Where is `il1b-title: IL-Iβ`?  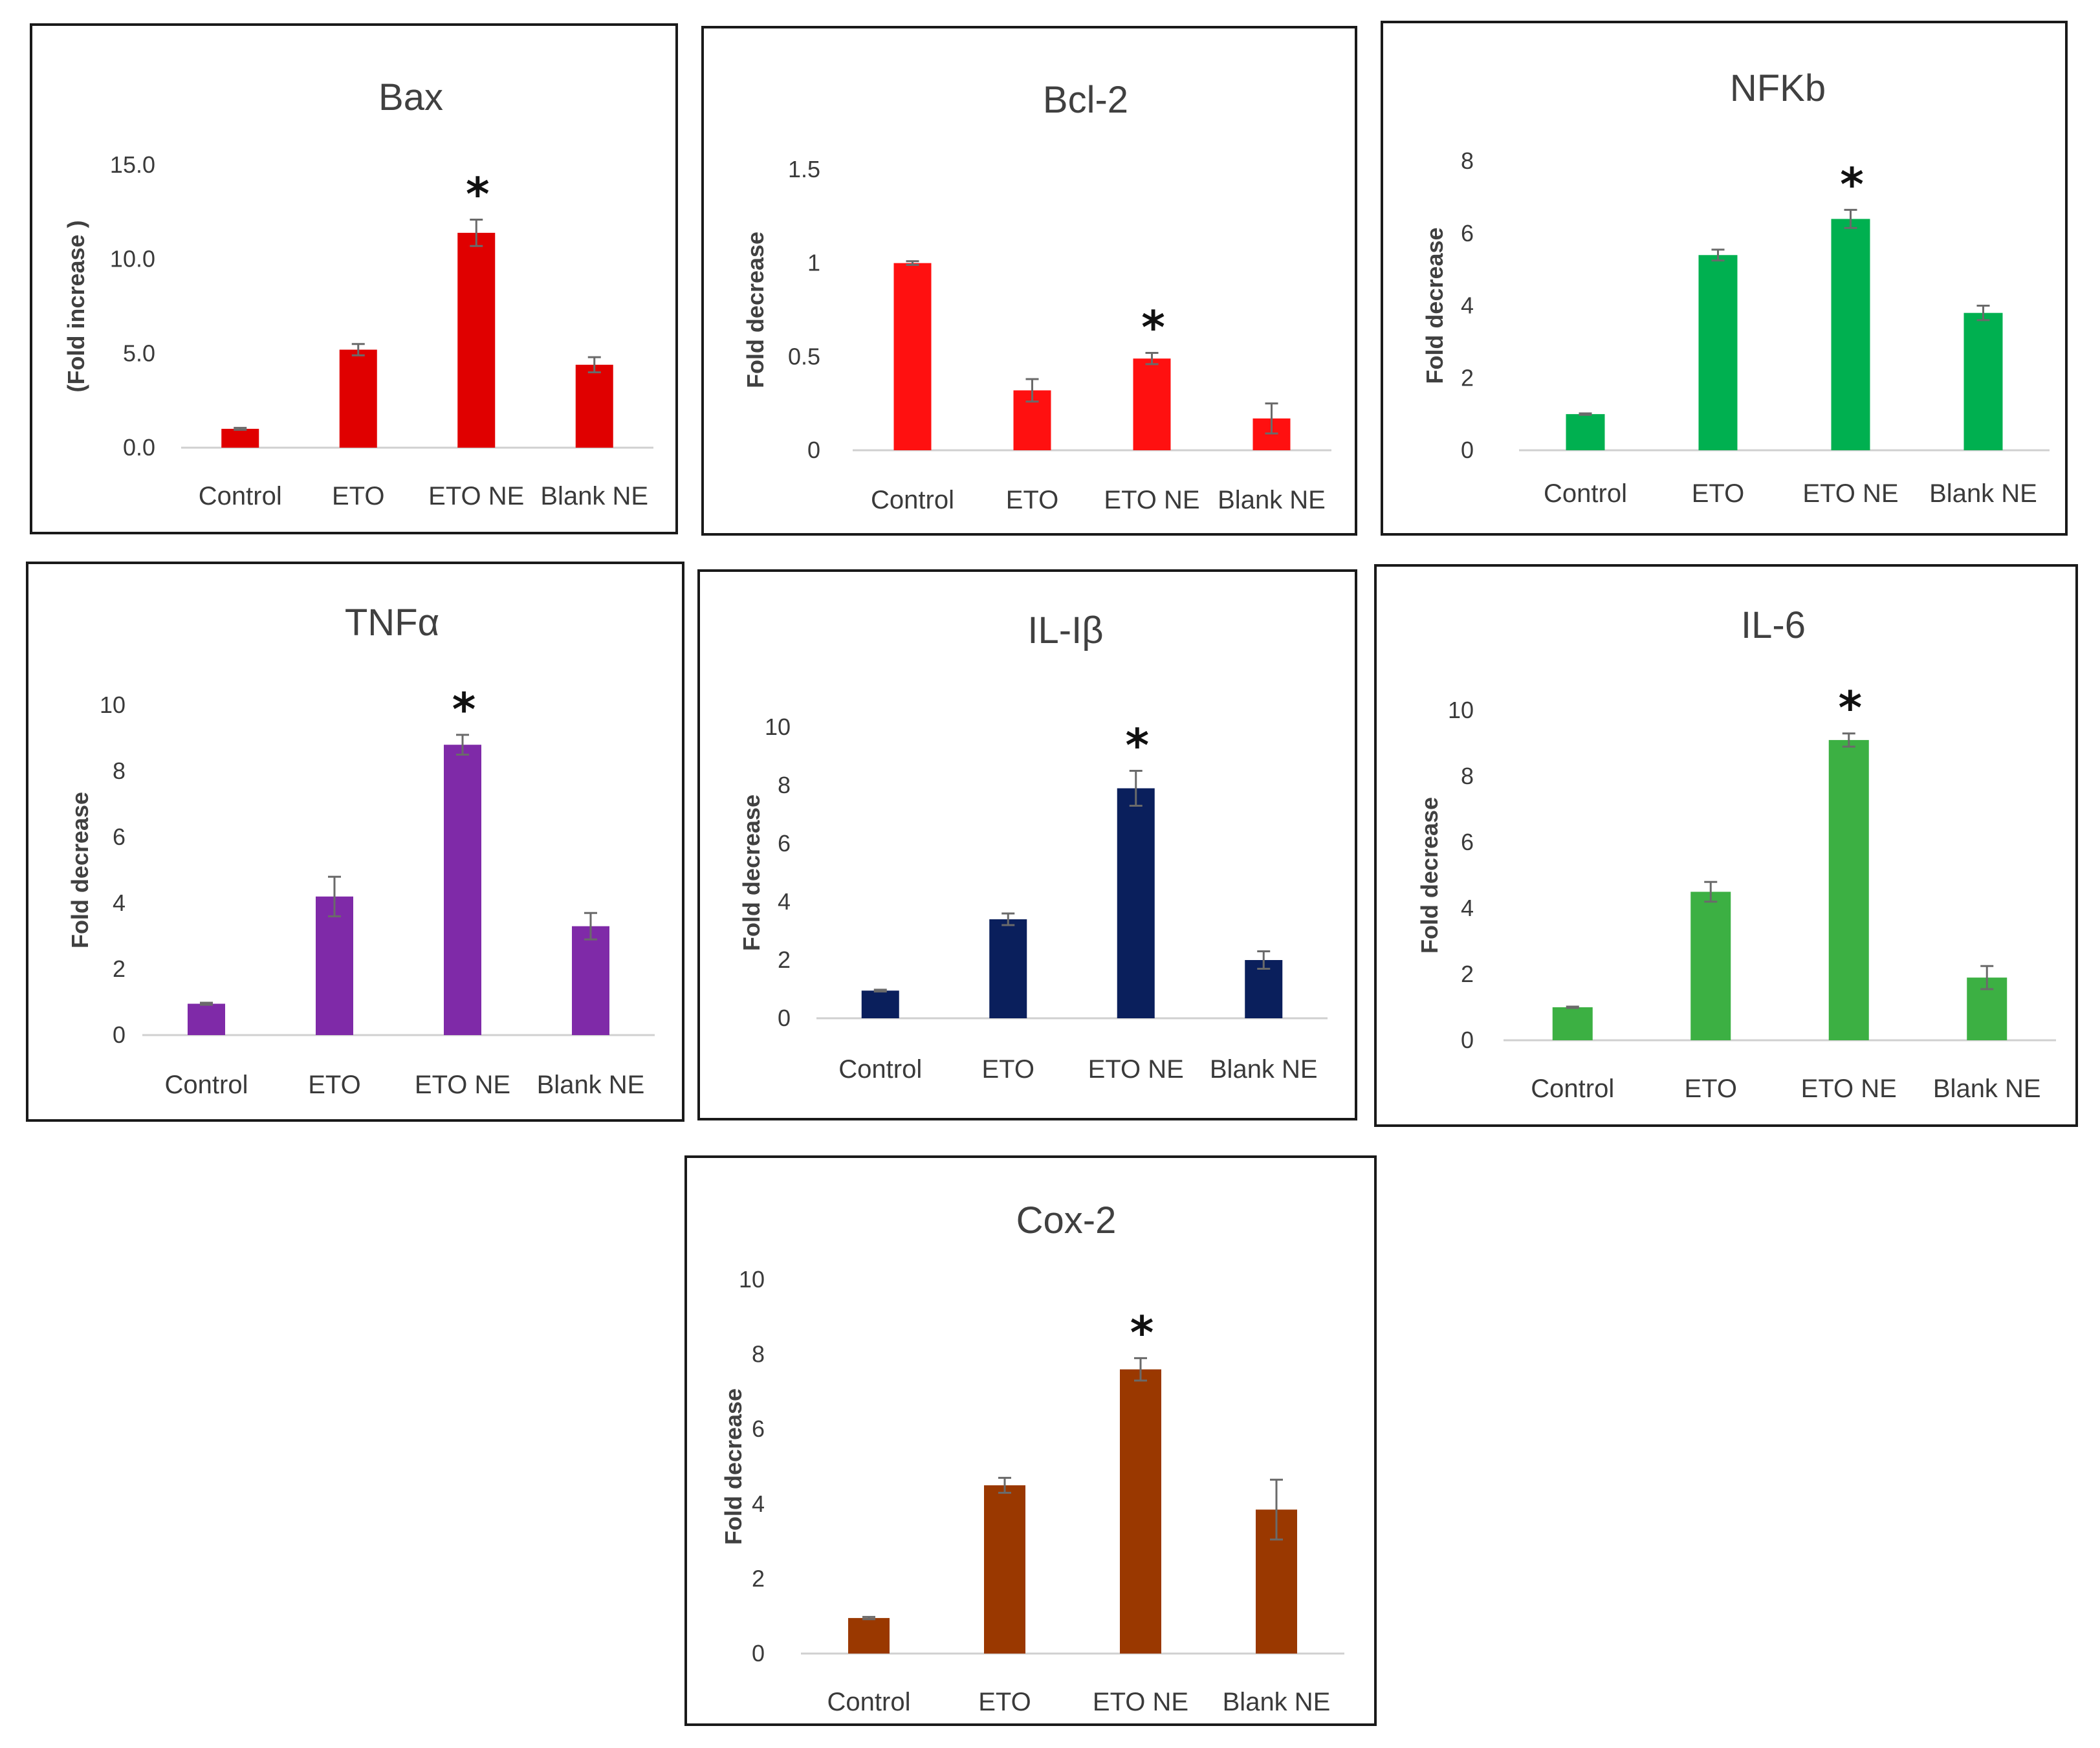
il1b-title: IL-Iβ is located at coordinates (1065, 630).